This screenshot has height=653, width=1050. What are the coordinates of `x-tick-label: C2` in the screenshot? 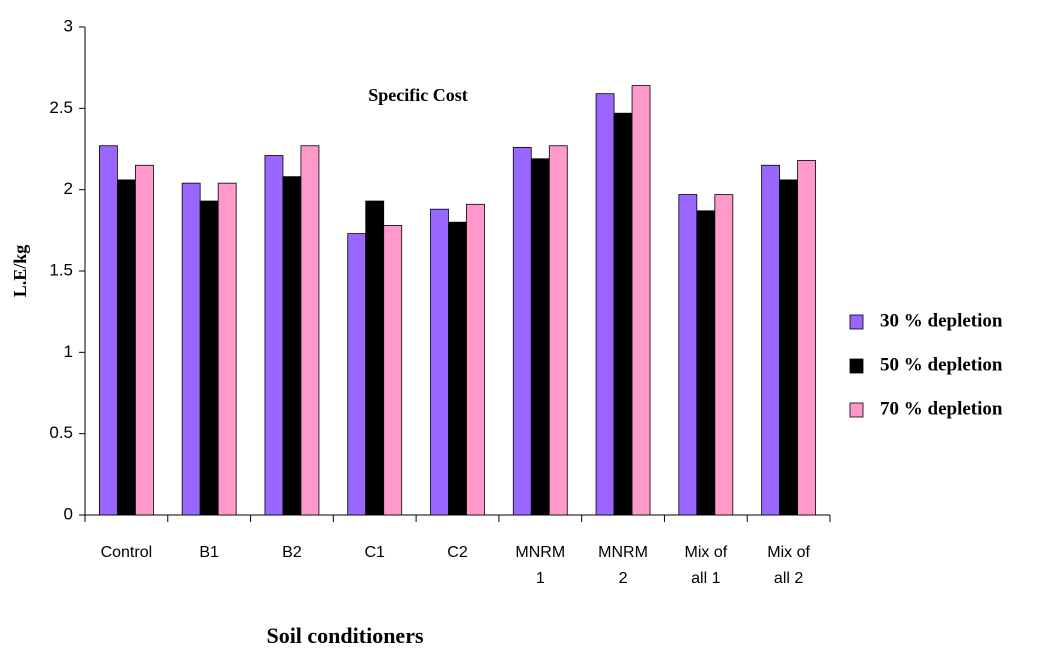 It's located at (457, 552).